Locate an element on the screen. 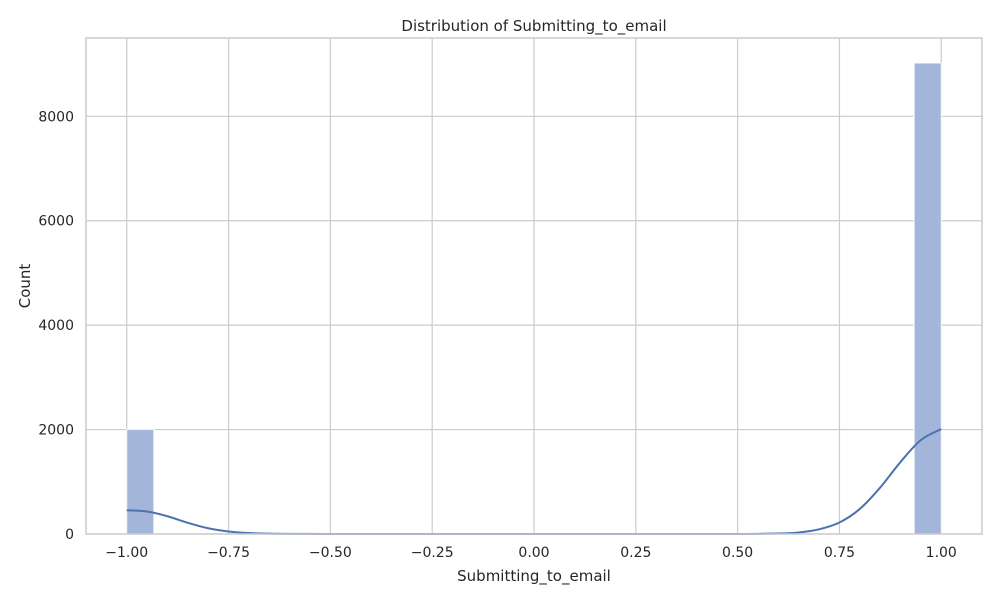  x-axis-label: Submitting_to_email is located at coordinates (534, 576).